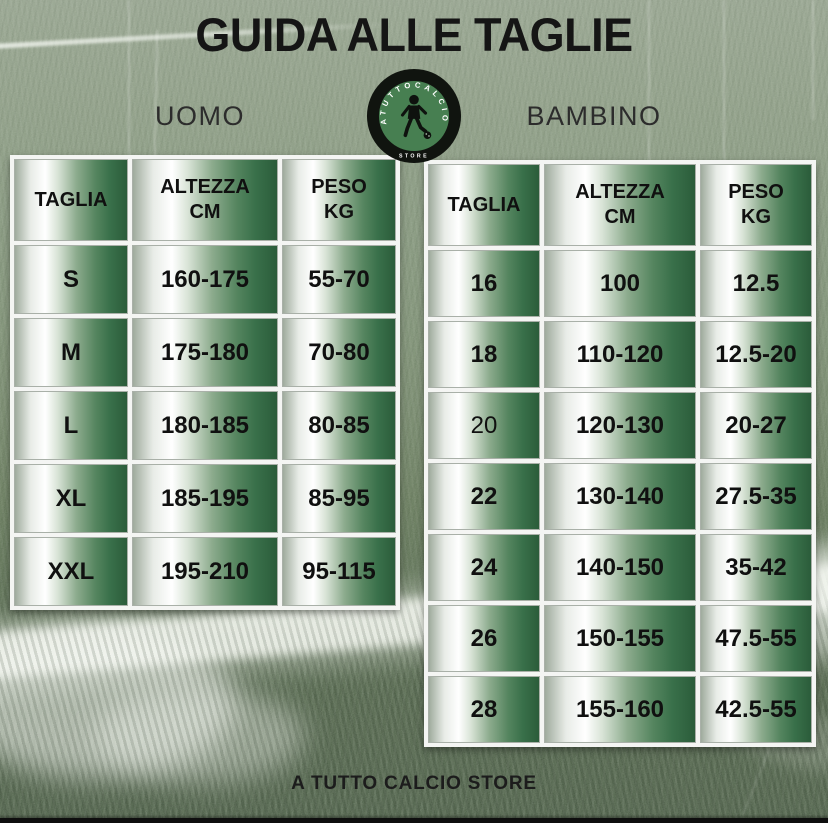  Describe the element at coordinates (71, 571) in the screenshot. I see `taglia-cell: XXL` at that location.